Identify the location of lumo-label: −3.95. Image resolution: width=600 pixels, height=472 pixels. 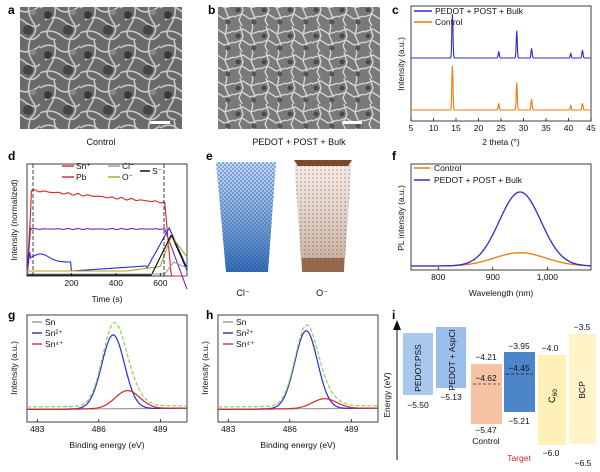
(519, 346).